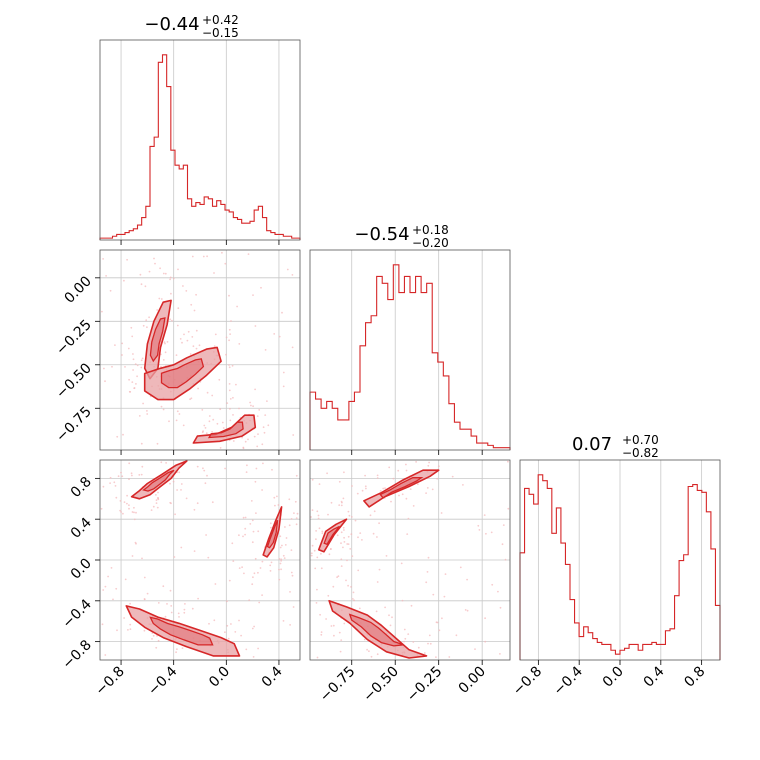 Image resolution: width=760 pixels, height=760 pixels. I want to click on panel-2-0: −0.8 −0.4 0.0 0.4 −0.8 −0.4 0.0 0.4 0.8, so click(180, 579).